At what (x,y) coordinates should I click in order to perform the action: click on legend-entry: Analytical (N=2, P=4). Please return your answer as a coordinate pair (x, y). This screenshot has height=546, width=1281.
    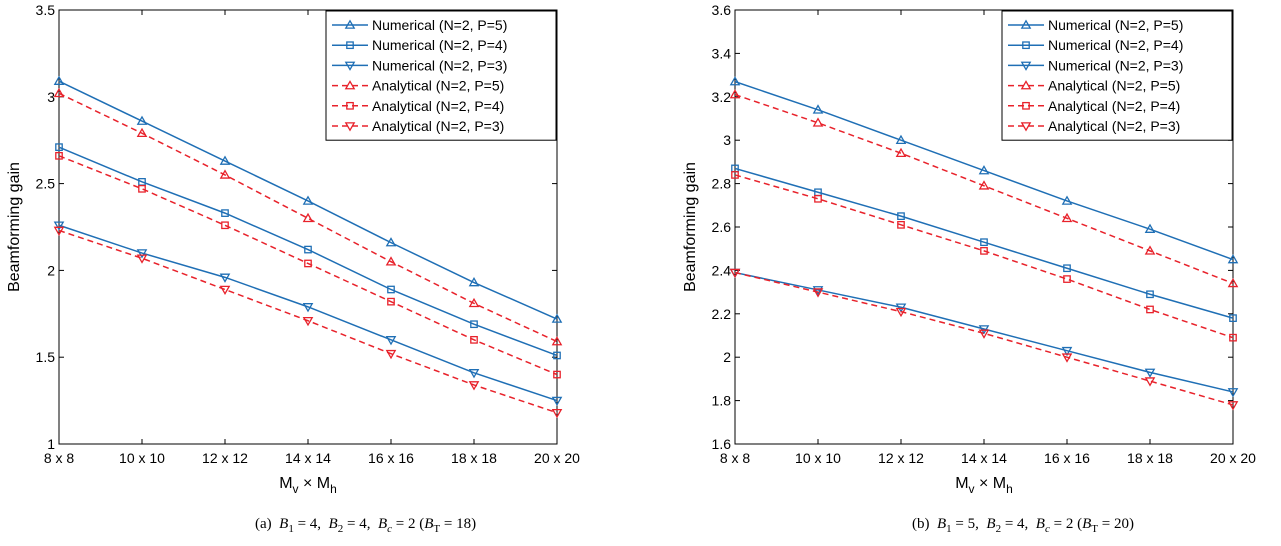
    Looking at the image, I should click on (438, 106).